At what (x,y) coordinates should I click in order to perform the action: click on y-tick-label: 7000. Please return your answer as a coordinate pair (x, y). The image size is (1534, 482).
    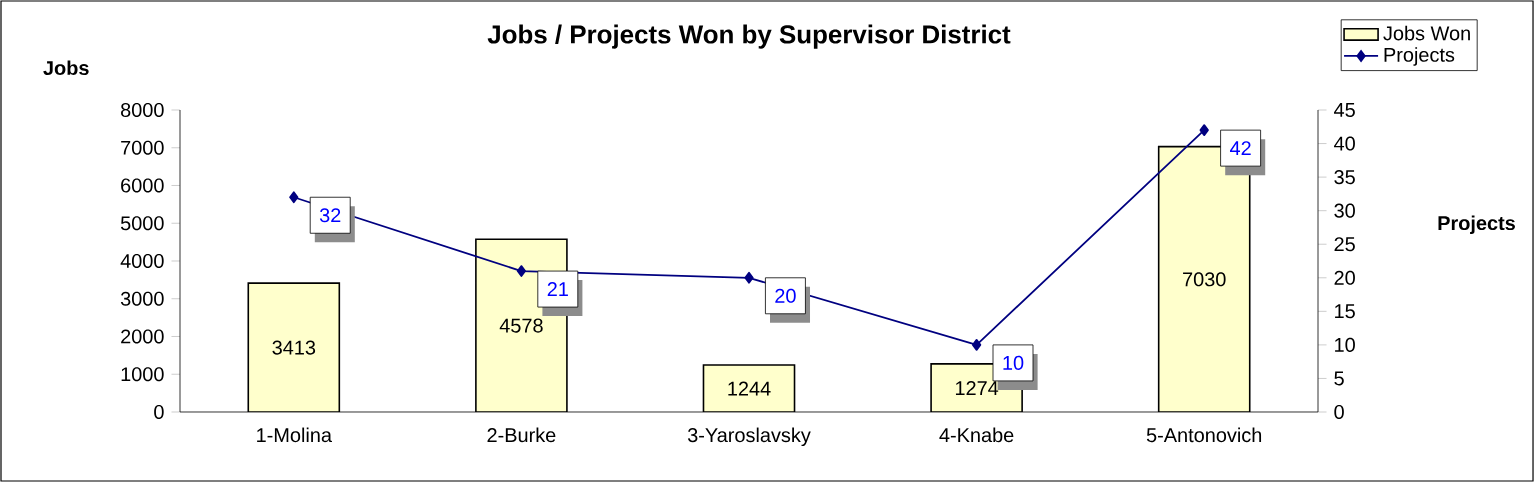
    Looking at the image, I should click on (142, 147).